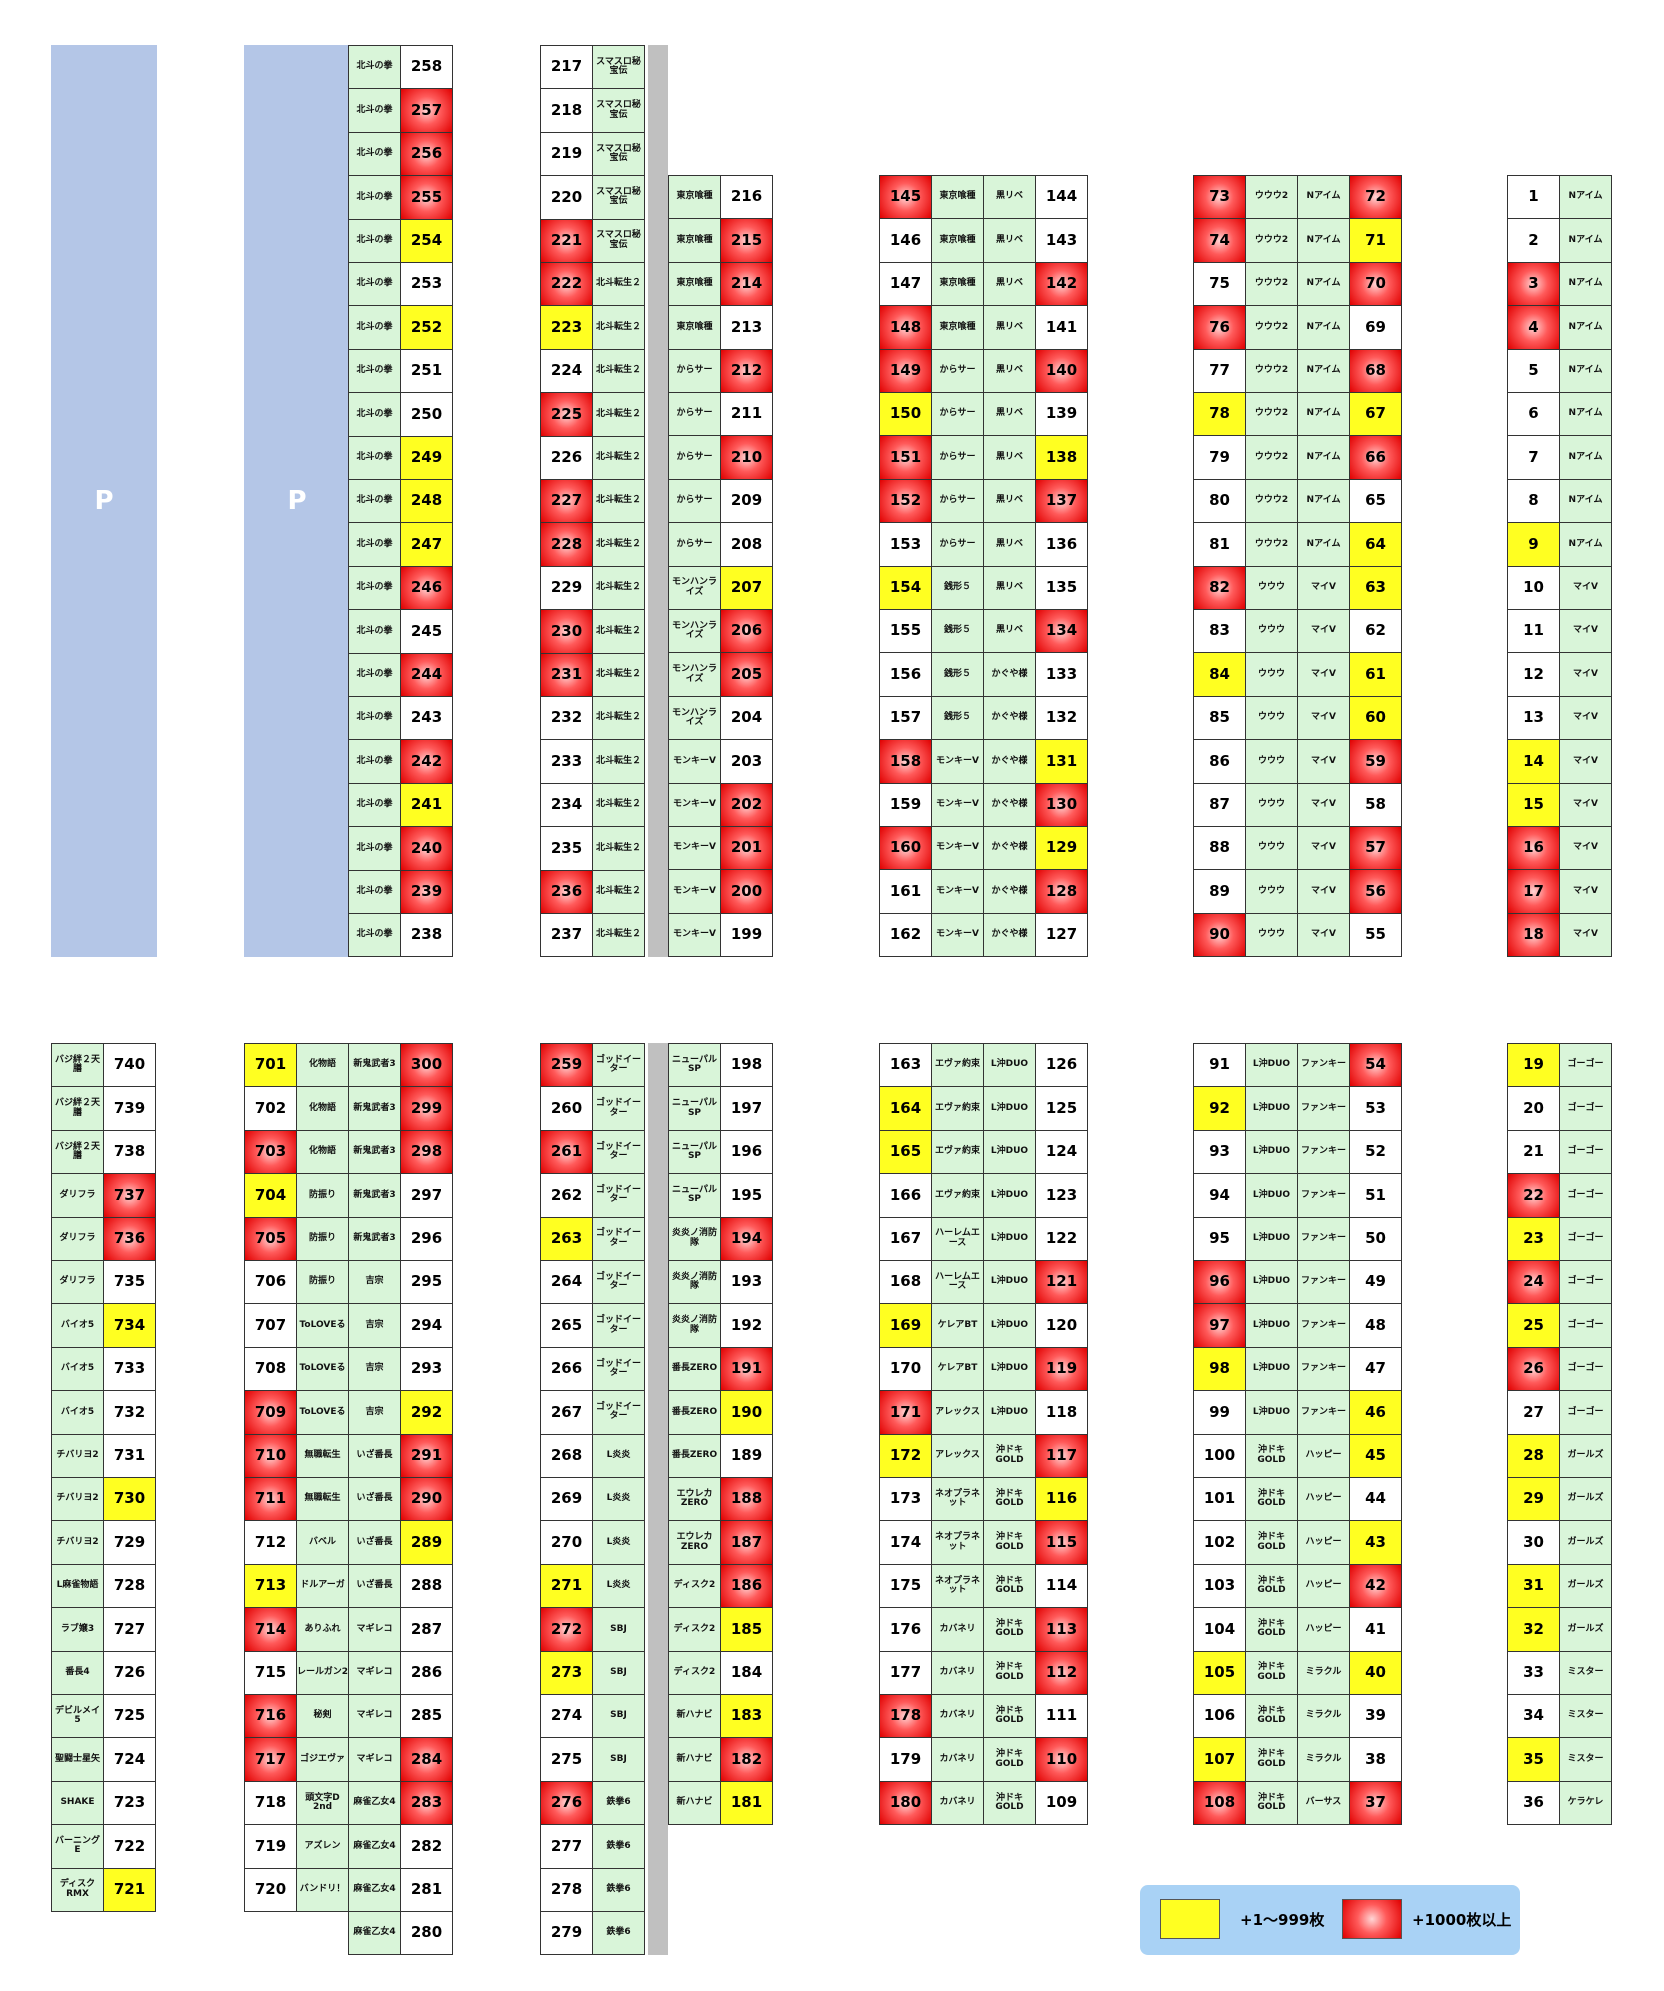 The width and height of the screenshot is (1664, 1991). Describe the element at coordinates (905, 1238) in the screenshot. I see `machine-unit-number: 167` at that location.